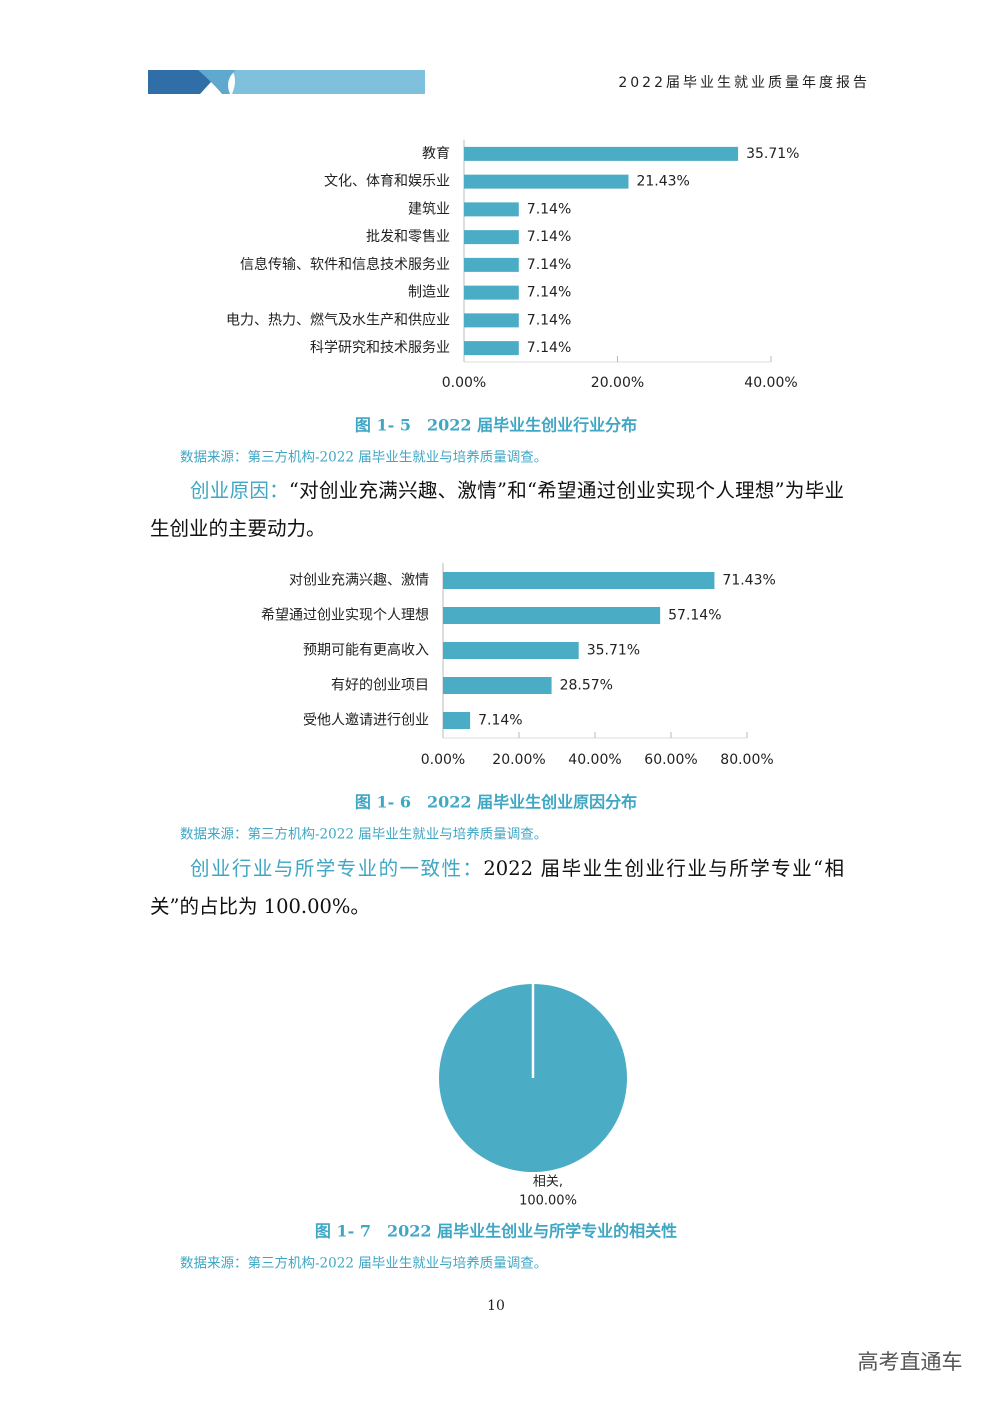 Image resolution: width=992 pixels, height=1403 pixels. Describe the element at coordinates (239, 490) in the screenshot. I see `paragraph-lead: 创业原因：` at that location.